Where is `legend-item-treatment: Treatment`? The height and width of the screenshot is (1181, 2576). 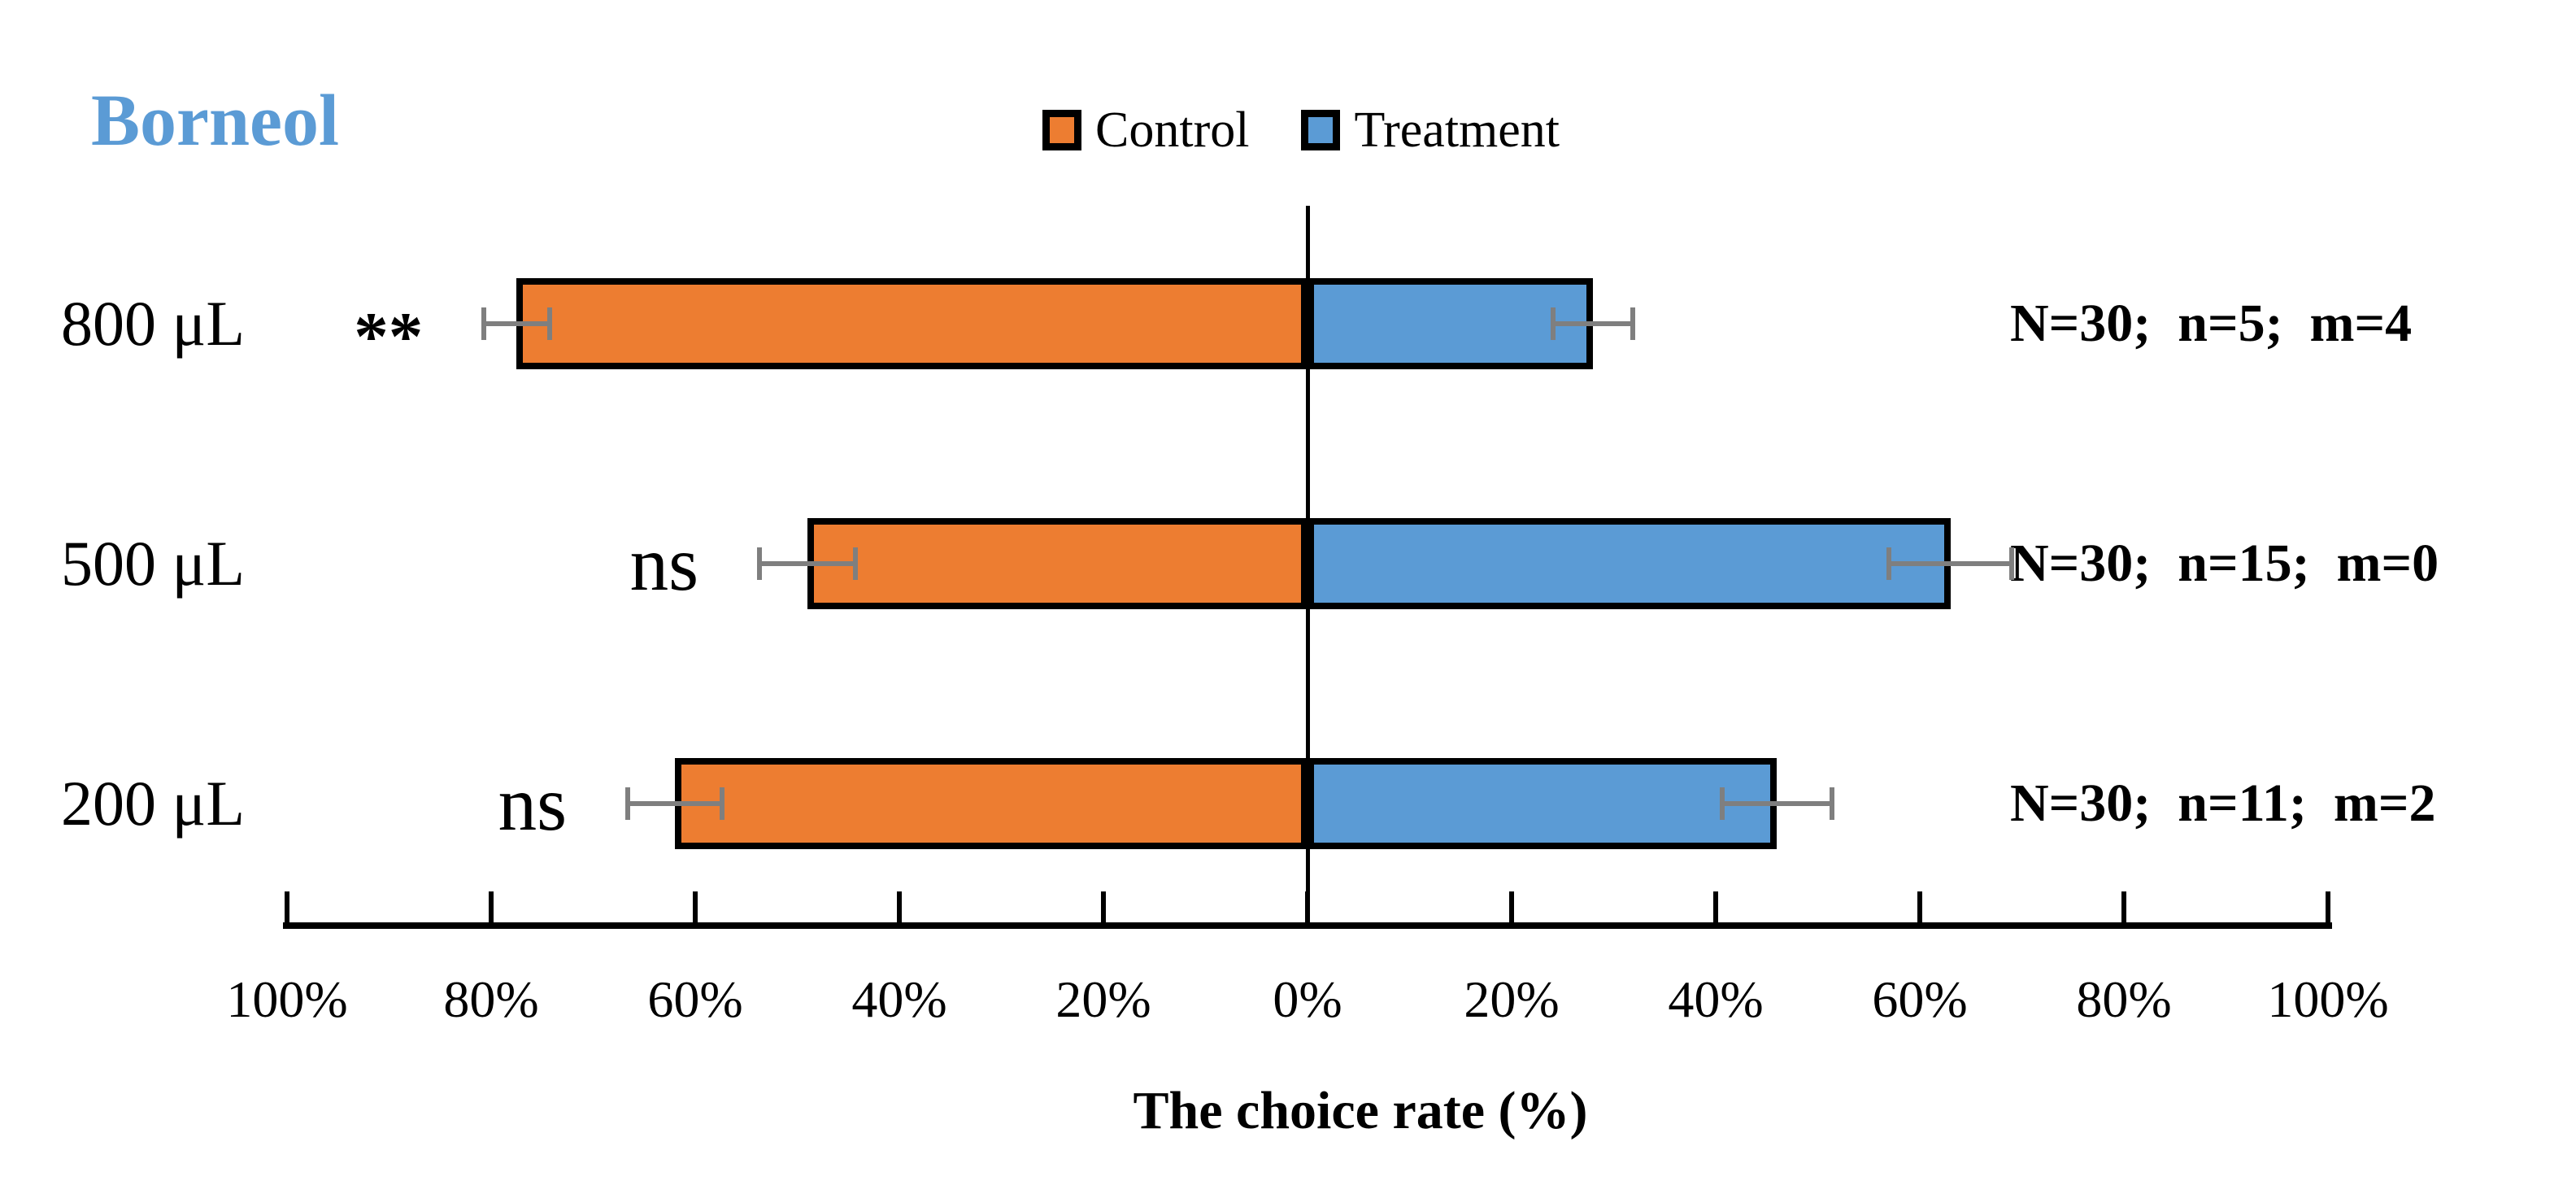
legend-item-treatment: Treatment is located at coordinates (1431, 130).